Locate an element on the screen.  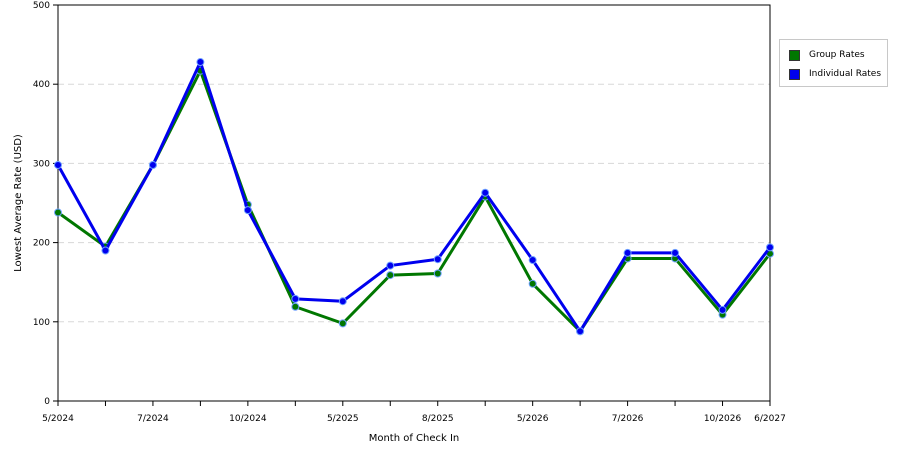
legend-label-individual-rates: Individual Rates is located at coordinates (845, 74).